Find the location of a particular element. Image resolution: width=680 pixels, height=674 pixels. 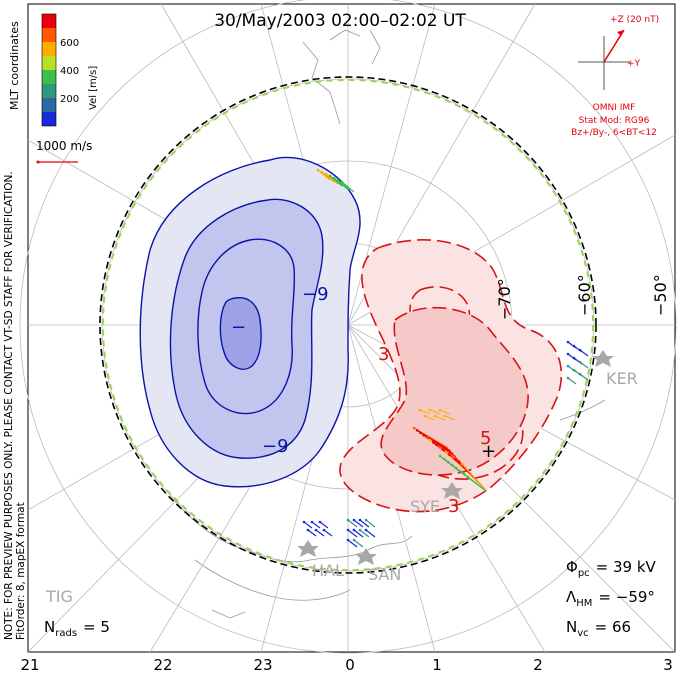

mlt-tick-0: 0 is located at coordinates (350, 665).